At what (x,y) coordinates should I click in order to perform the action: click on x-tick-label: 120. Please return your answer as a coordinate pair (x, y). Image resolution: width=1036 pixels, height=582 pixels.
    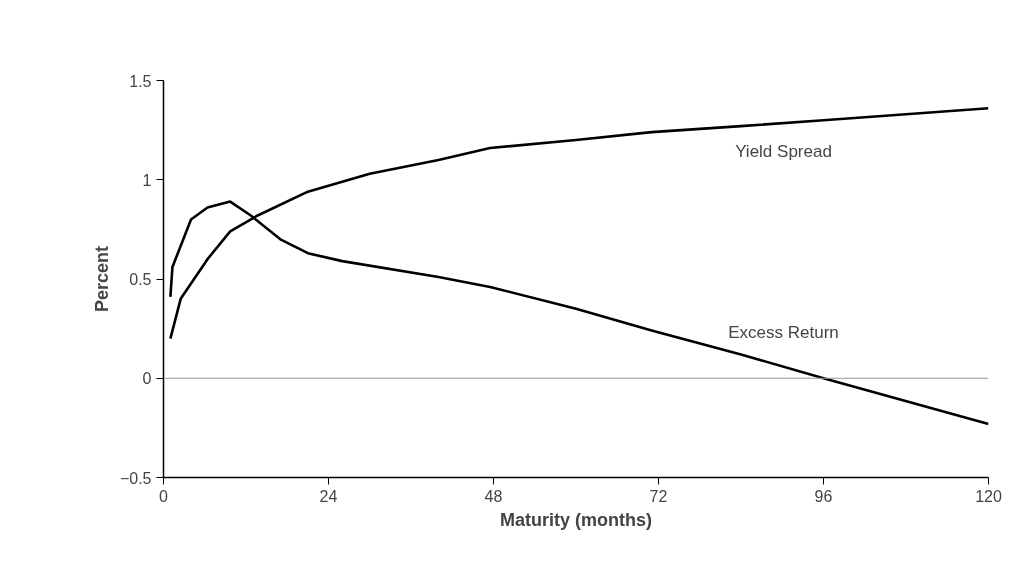
    Looking at the image, I should click on (988, 496).